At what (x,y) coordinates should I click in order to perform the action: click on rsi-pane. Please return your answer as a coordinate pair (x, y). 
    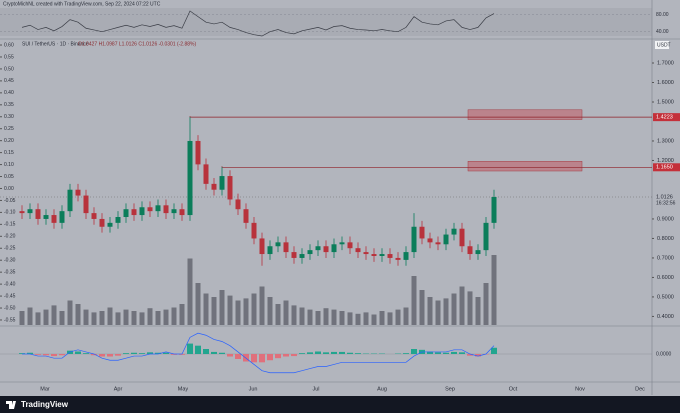
    Looking at the image, I should click on (326, 22).